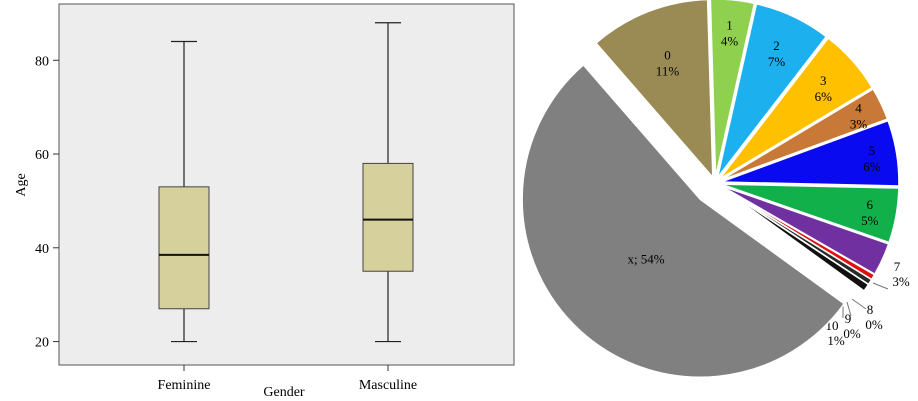  What do you see at coordinates (667, 54) in the screenshot?
I see `slice-label: 0` at bounding box center [667, 54].